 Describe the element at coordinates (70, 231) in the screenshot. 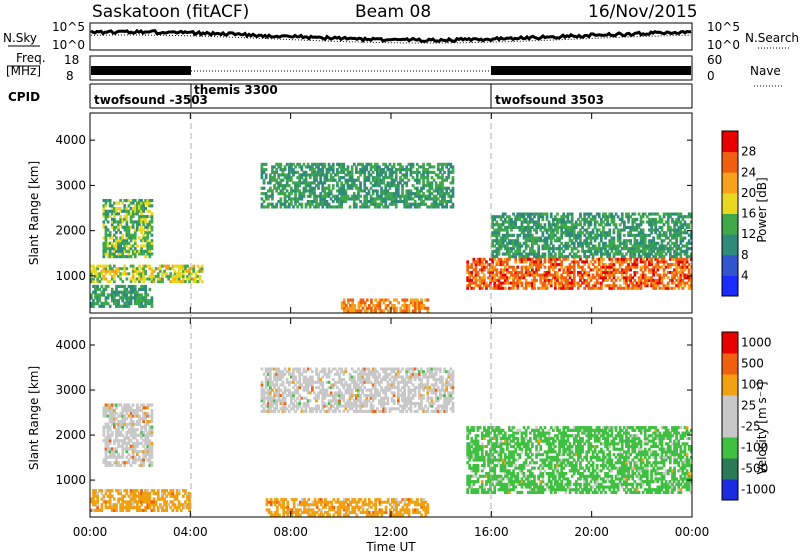

I see `power-ytick-label: 2000` at that location.